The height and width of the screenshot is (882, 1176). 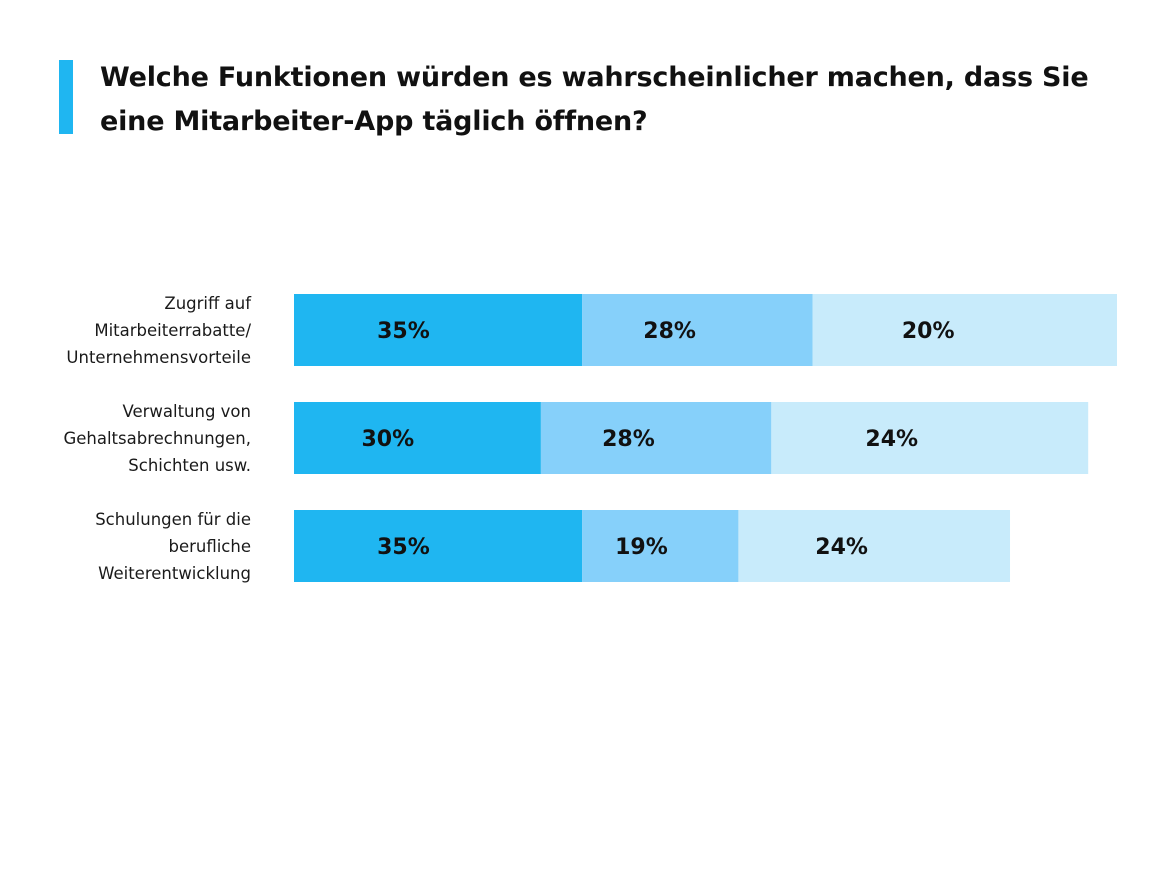 What do you see at coordinates (172, 330) in the screenshot?
I see `category-label-line: Mitarbeiterrabatte/` at bounding box center [172, 330].